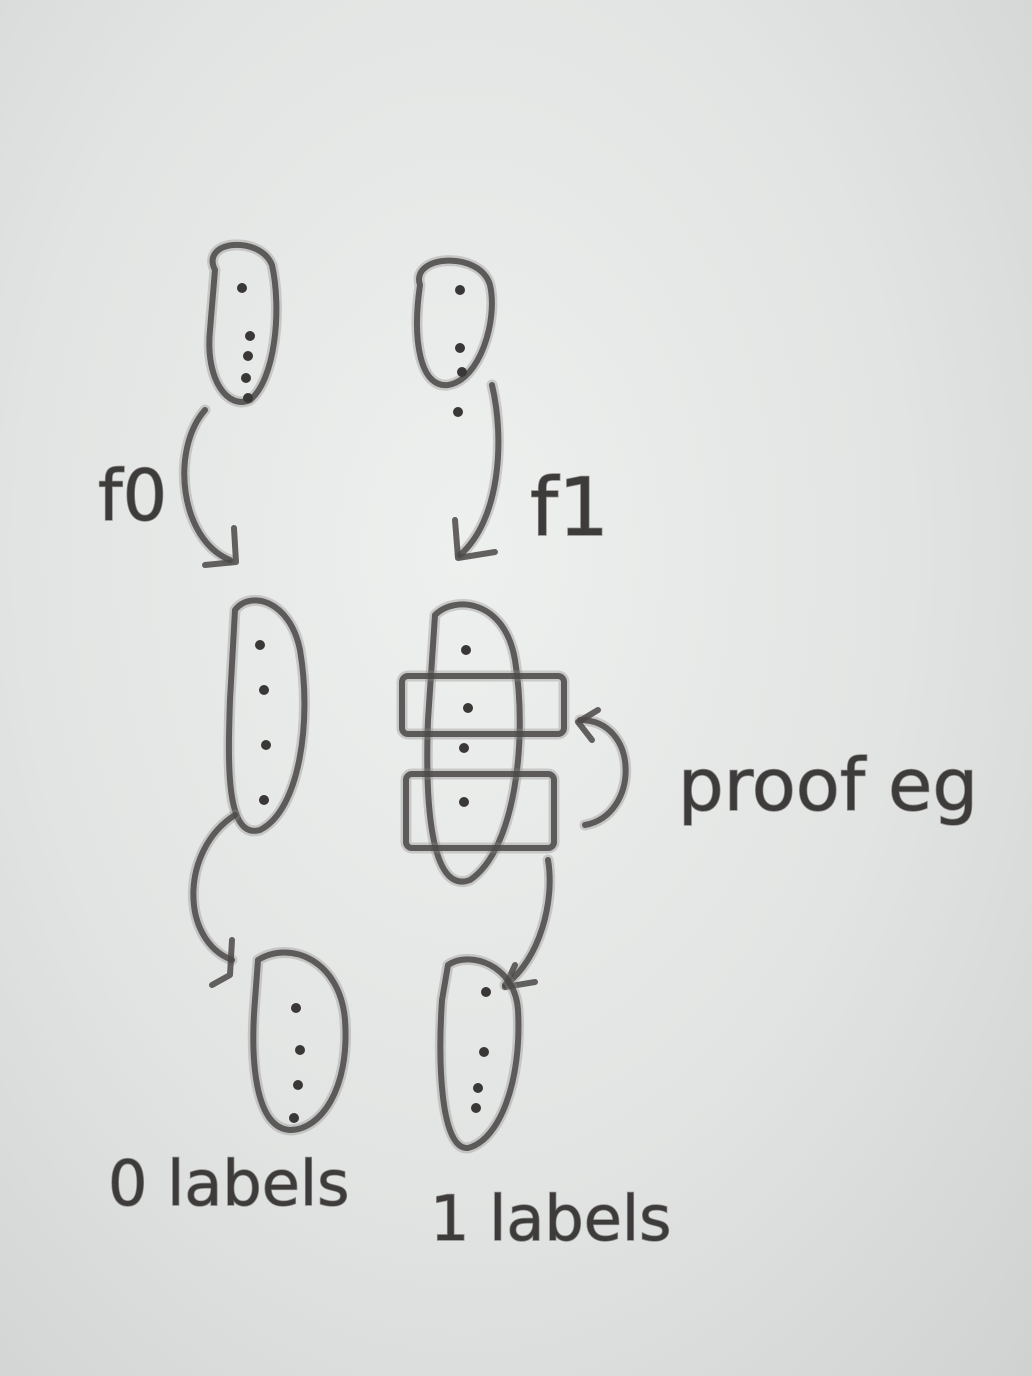  What do you see at coordinates (371, 900) in the screenshot?
I see `lower-connectors` at bounding box center [371, 900].